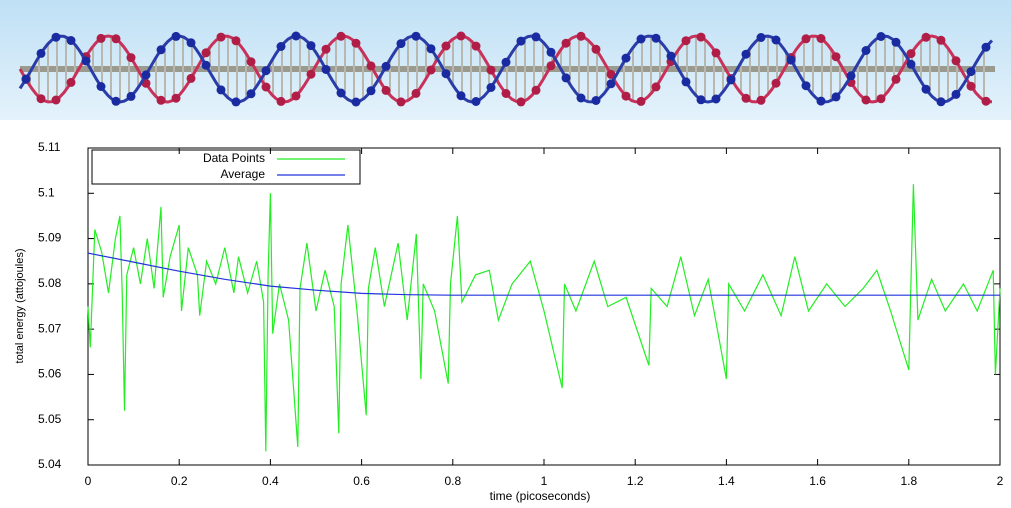 This screenshot has height=508, width=1011. I want to click on legend-label: Data Points, so click(234, 158).